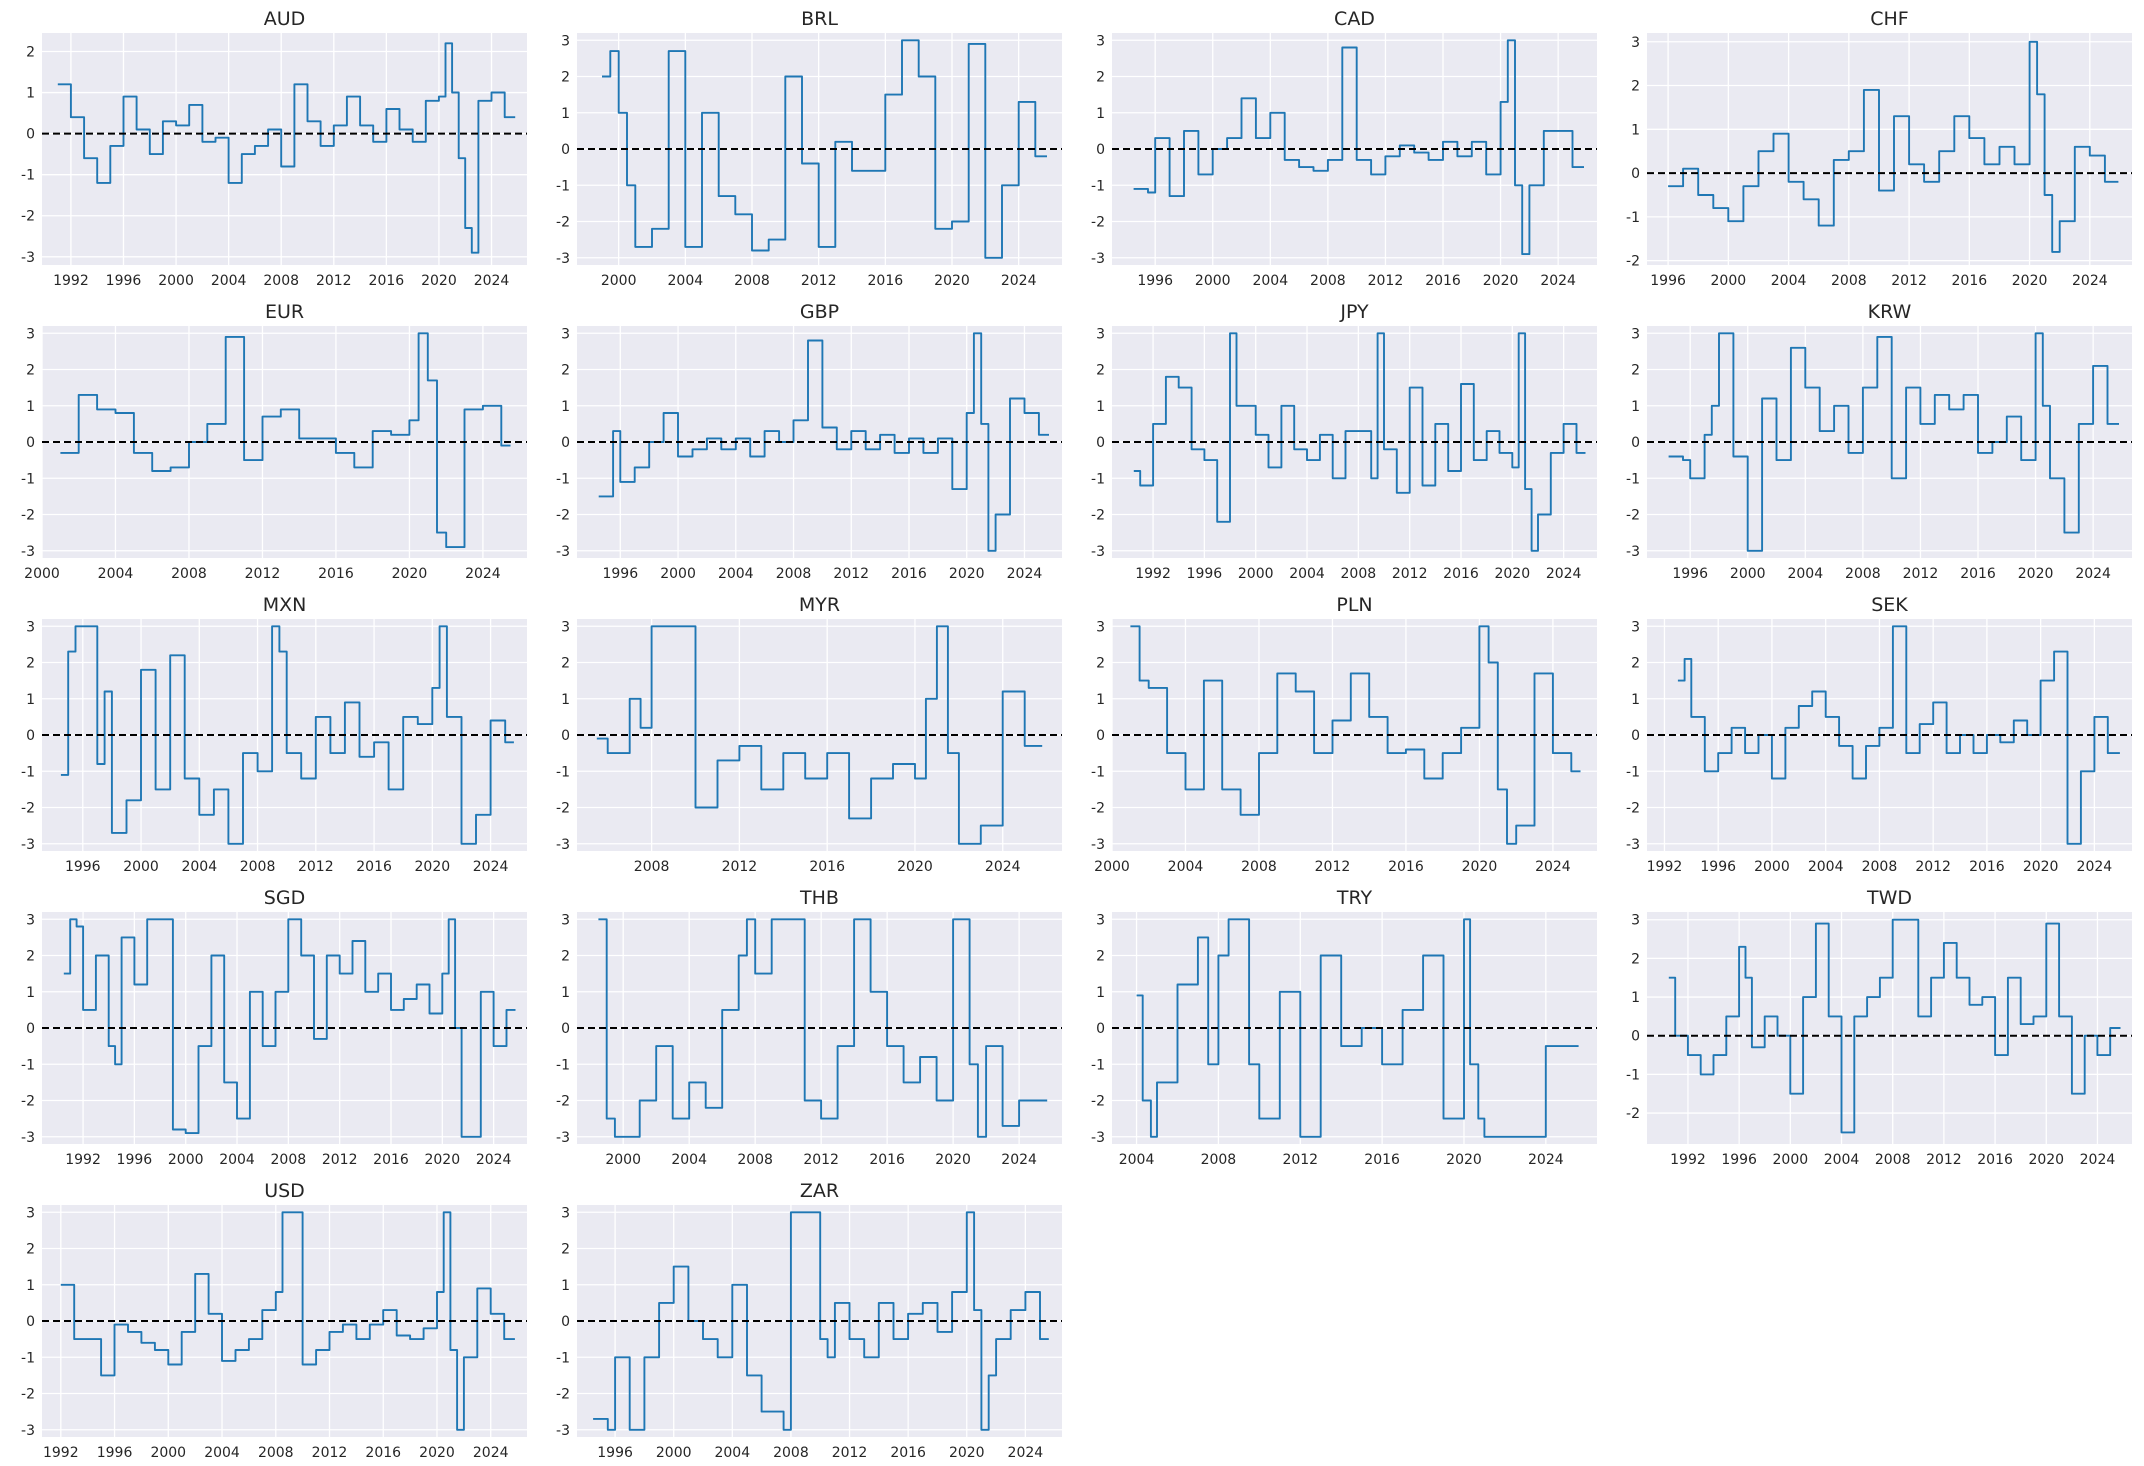 The width and height of the screenshot is (2144, 1466). What do you see at coordinates (284, 1191) in the screenshot?
I see `panel-title: USD` at bounding box center [284, 1191].